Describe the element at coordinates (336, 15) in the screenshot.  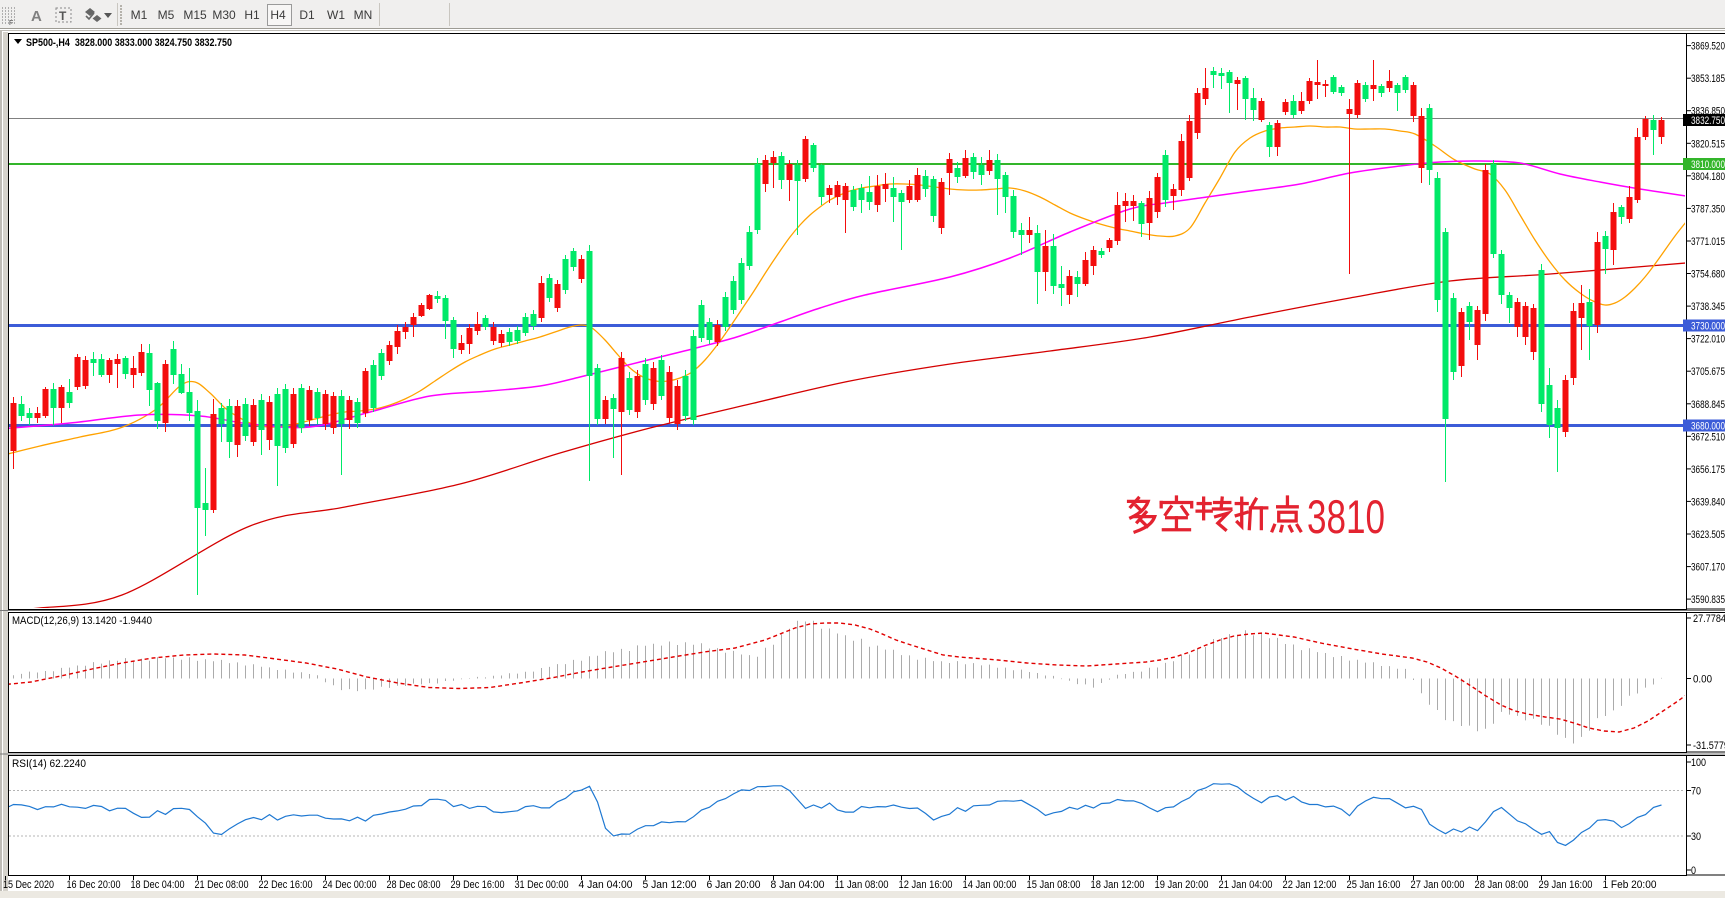
I see `svg-text: W1` at that location.